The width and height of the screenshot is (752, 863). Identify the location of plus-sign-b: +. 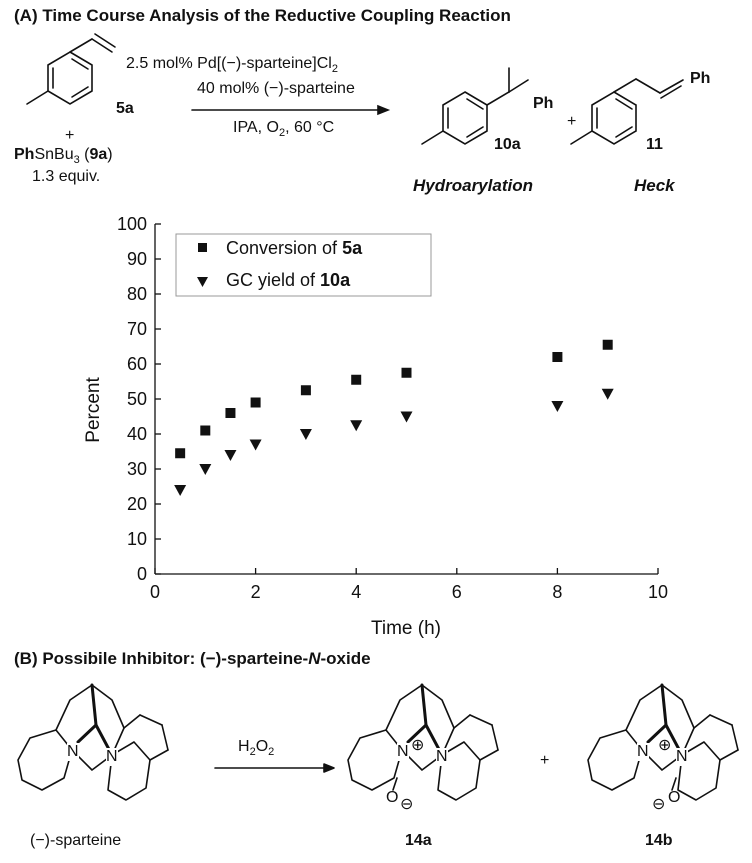
(545, 760).